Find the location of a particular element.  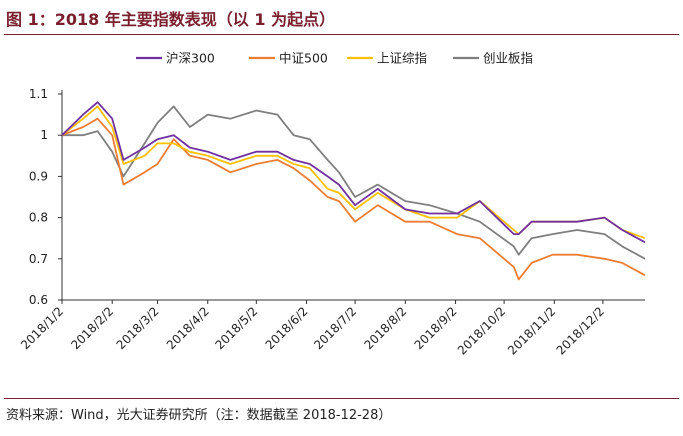

legend: 沪深300 中证500 上证综指 创业板指 is located at coordinates (334, 58).